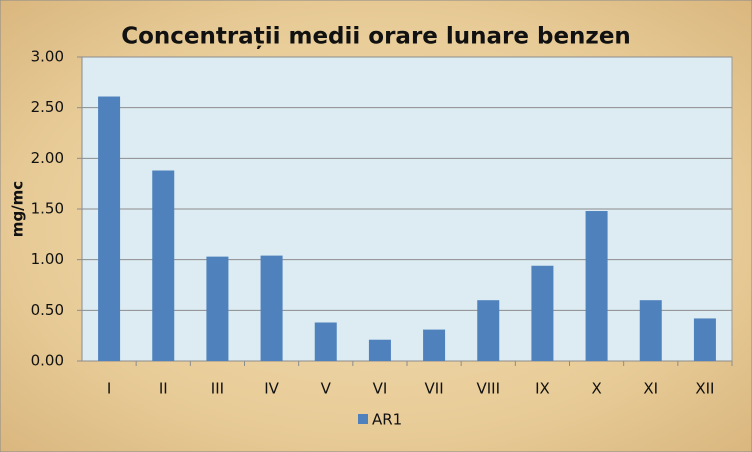 This screenshot has height=452, width=752. I want to click on y-tick-label: 0.00, so click(47, 361).